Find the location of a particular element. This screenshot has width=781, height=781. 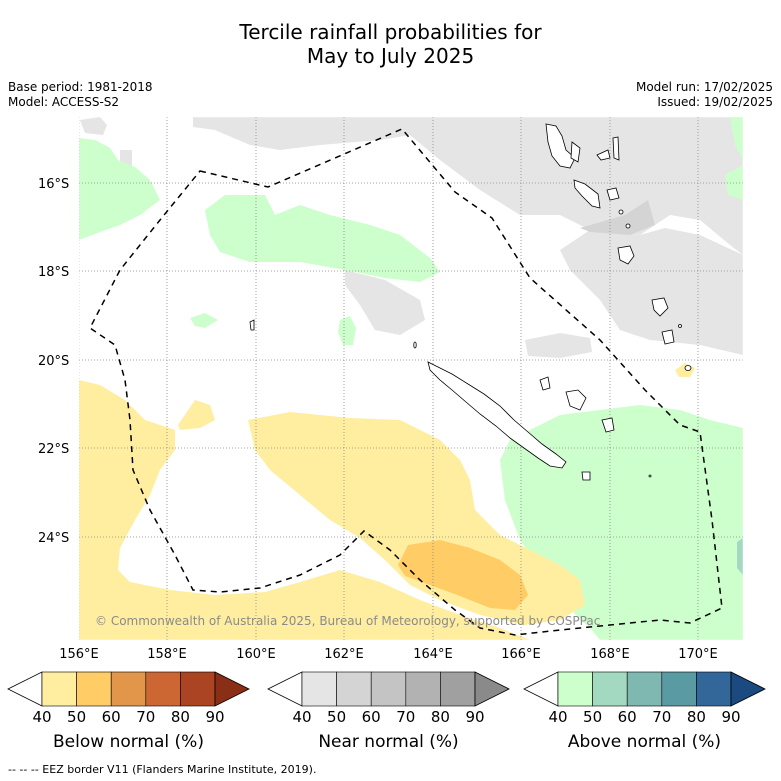

lat-label-20s: 20°S is located at coordinates (53, 361).